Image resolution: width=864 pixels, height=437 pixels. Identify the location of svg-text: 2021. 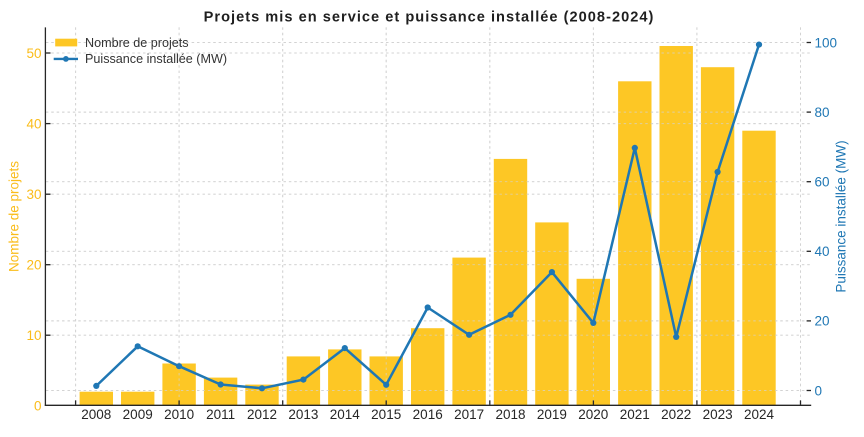
(635, 414).